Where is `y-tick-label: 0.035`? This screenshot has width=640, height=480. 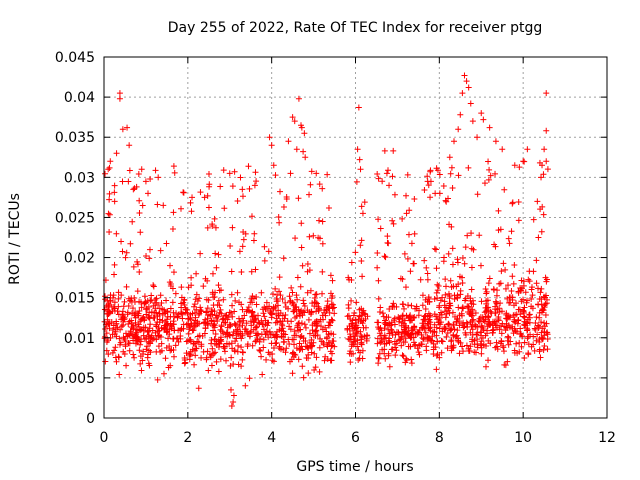 y-tick-label: 0.035 is located at coordinates (75, 138).